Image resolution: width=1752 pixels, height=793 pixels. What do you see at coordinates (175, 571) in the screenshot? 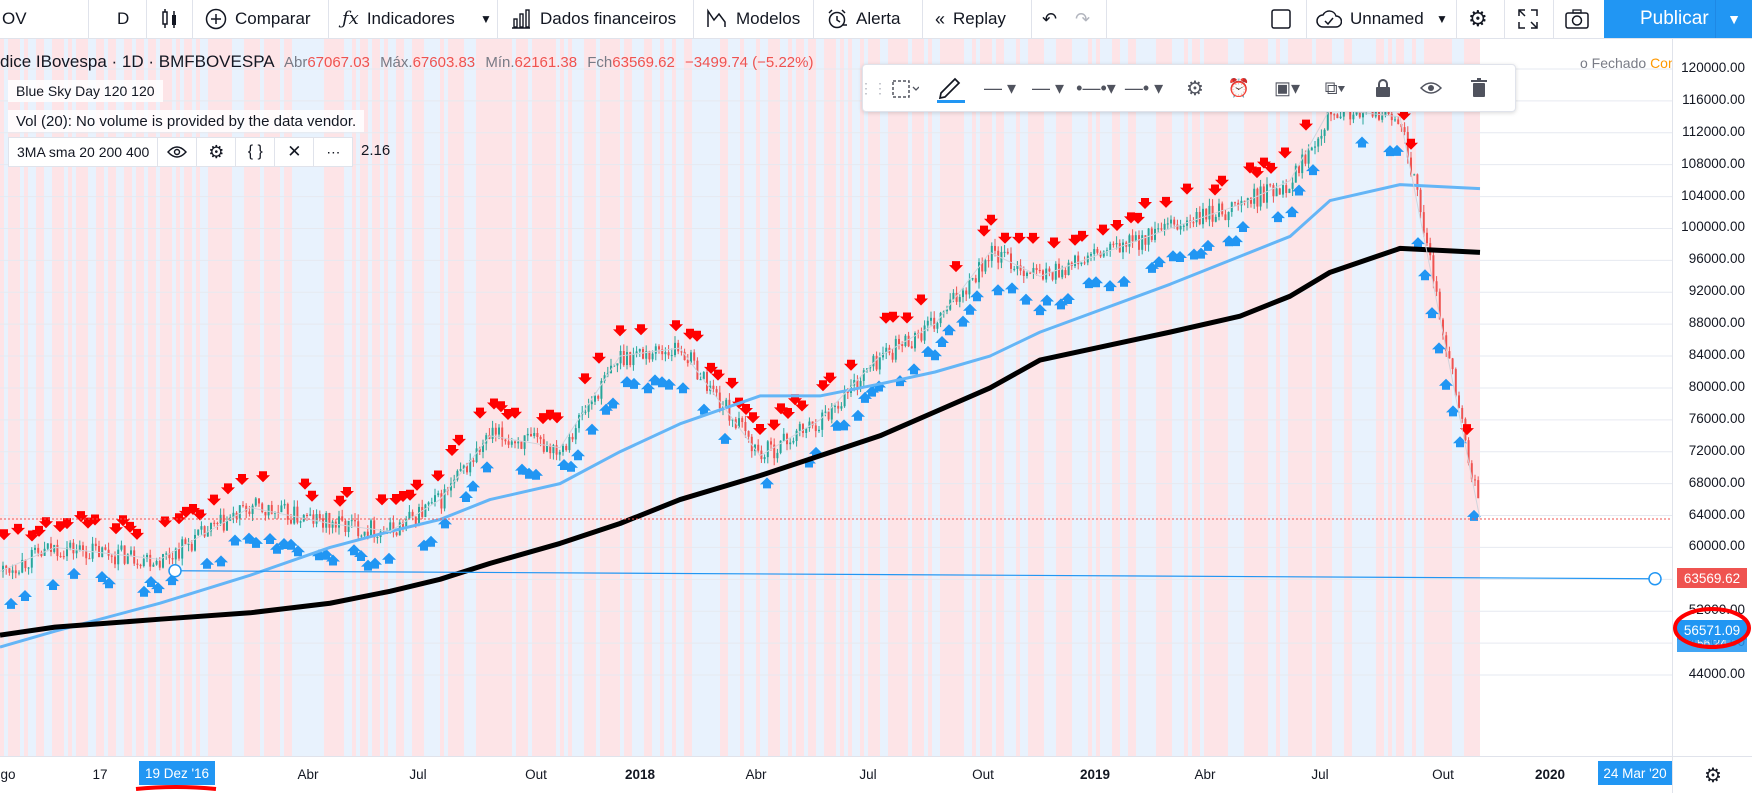
I see `ray-anchor-start` at bounding box center [175, 571].